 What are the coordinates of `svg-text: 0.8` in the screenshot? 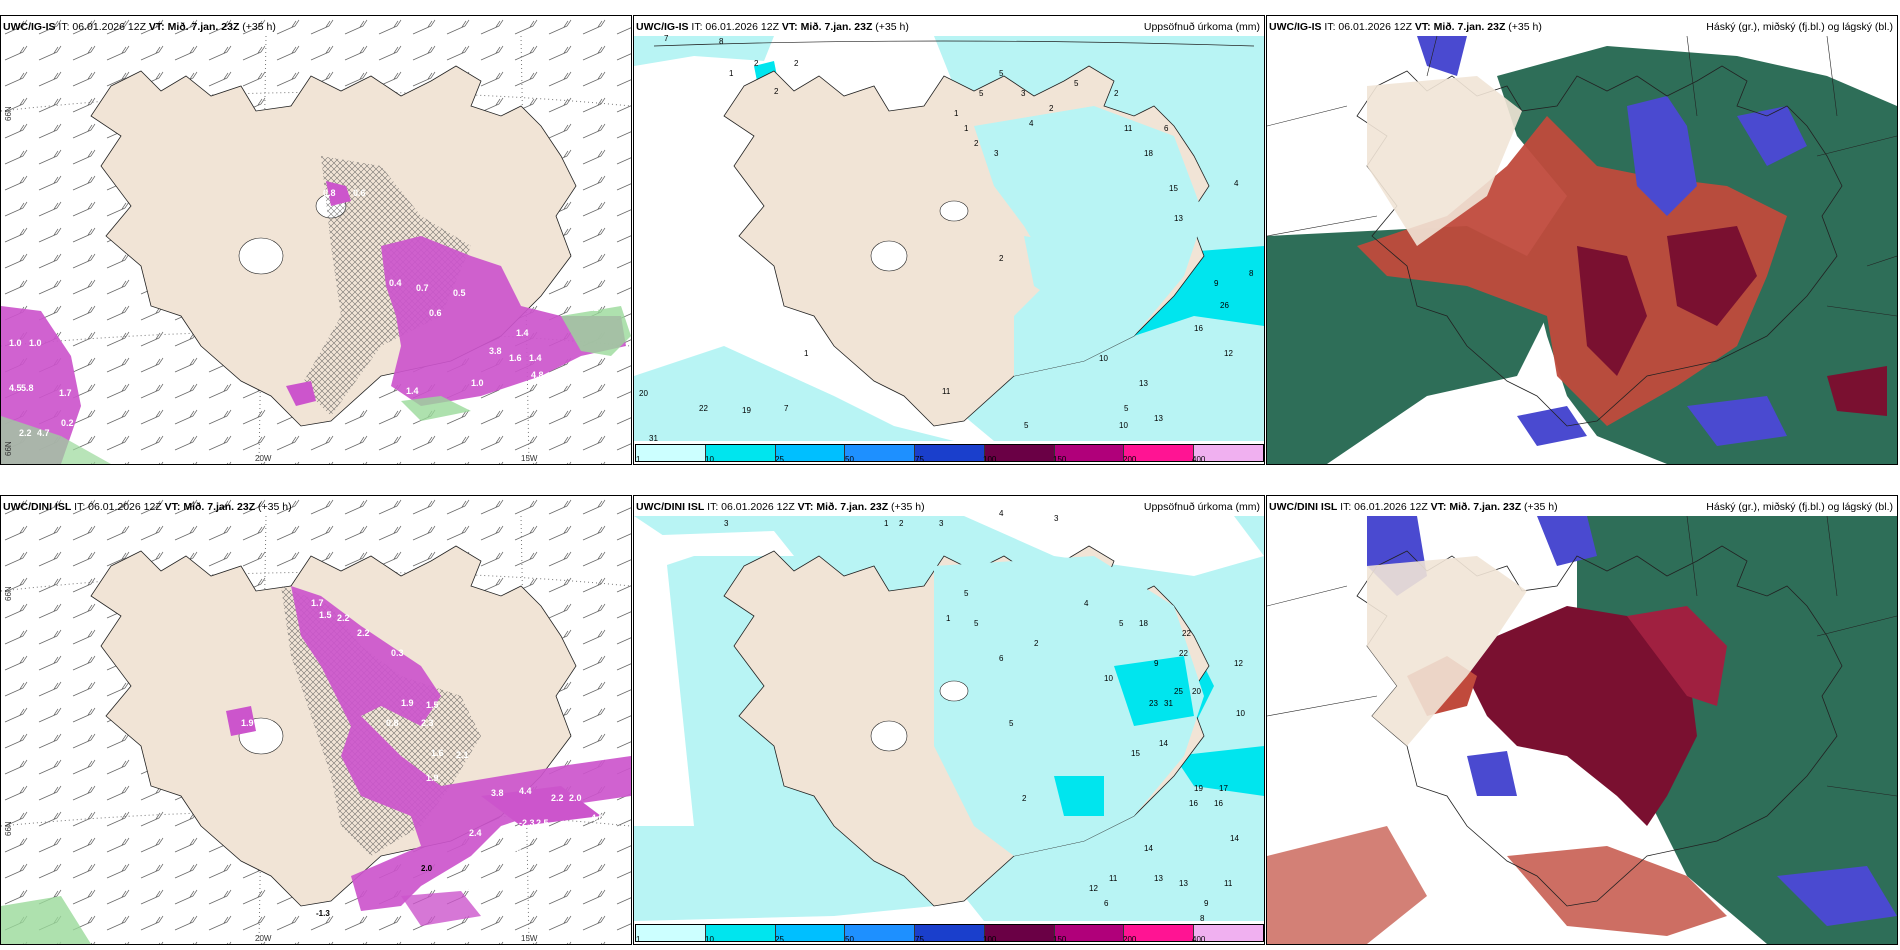 It's located at (329, 193).